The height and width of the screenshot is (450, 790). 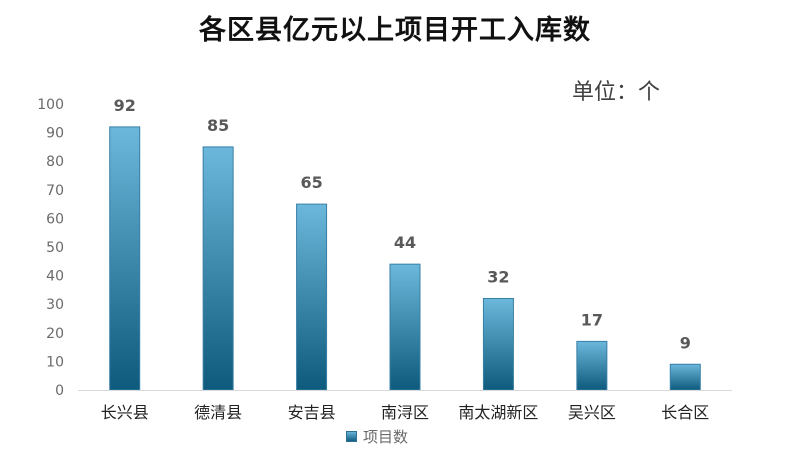 What do you see at coordinates (616, 92) in the screenshot?
I see `unit-label: 单位：个` at bounding box center [616, 92].